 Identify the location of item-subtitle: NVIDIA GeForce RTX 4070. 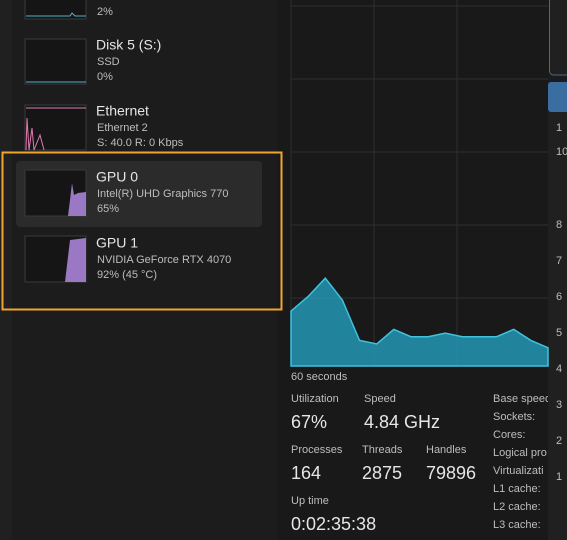
(164, 260).